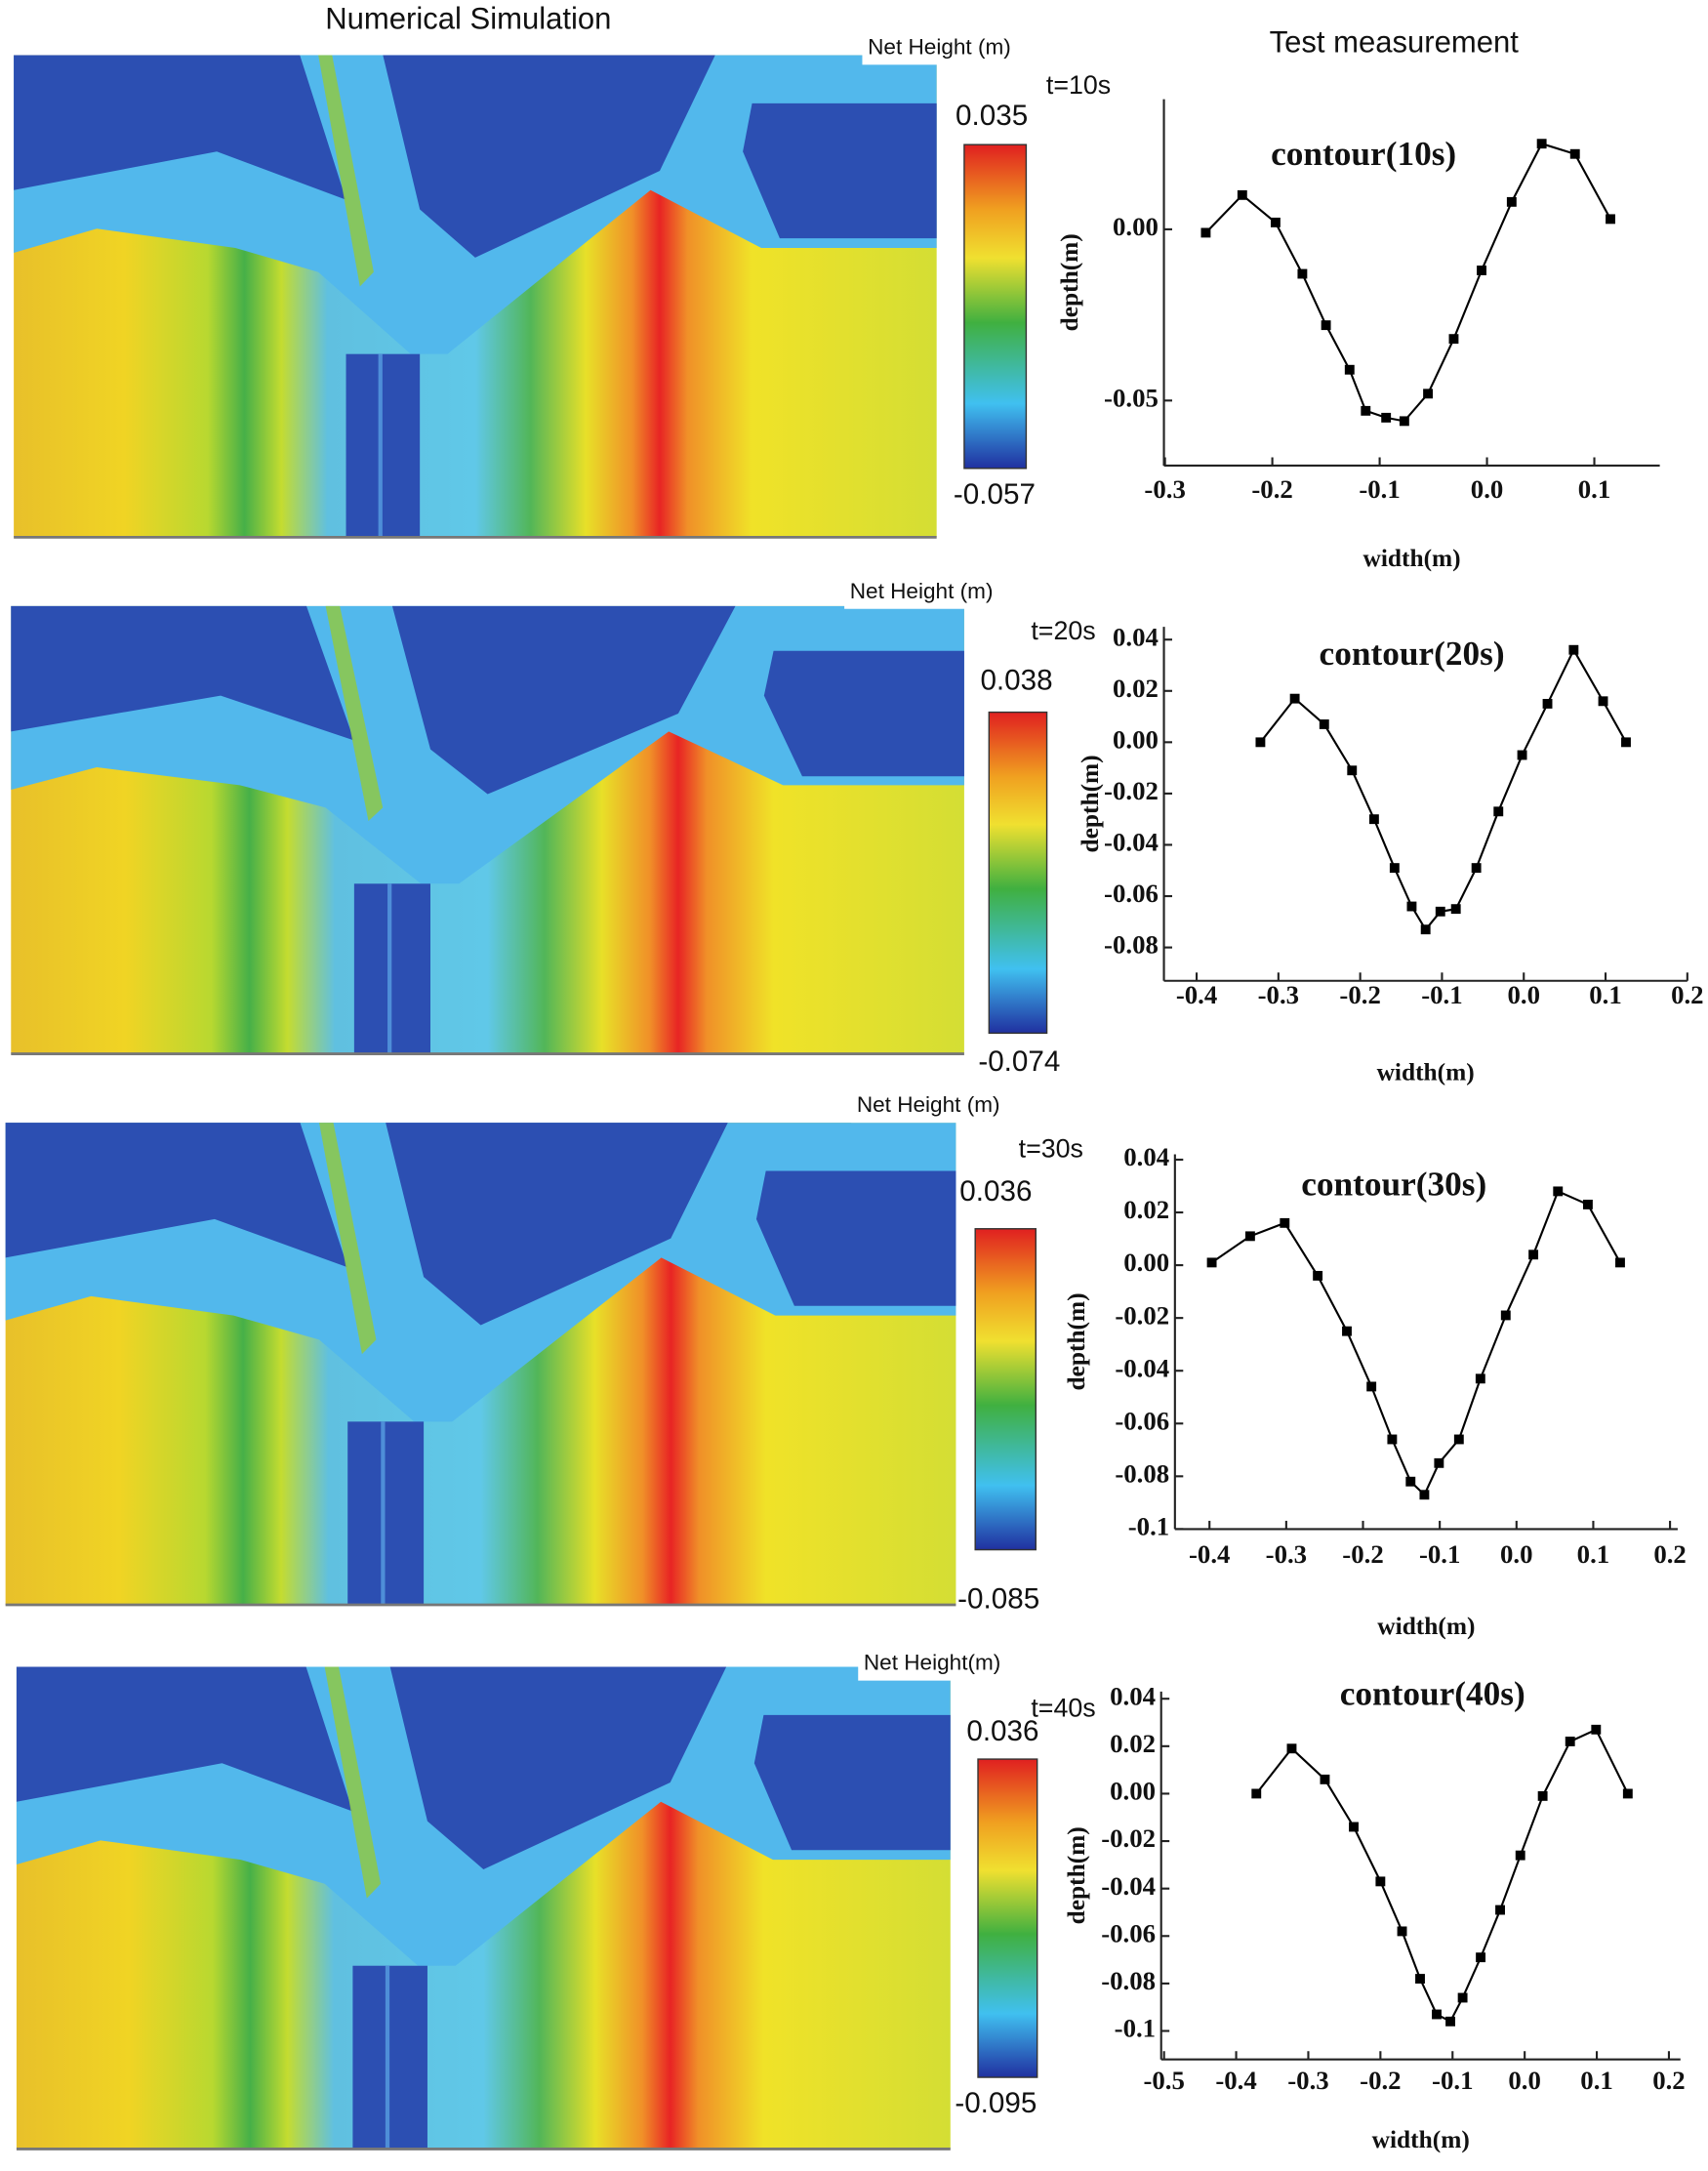  Describe the element at coordinates (1131, 397) in the screenshot. I see `y-tick-label: -0.05` at that location.